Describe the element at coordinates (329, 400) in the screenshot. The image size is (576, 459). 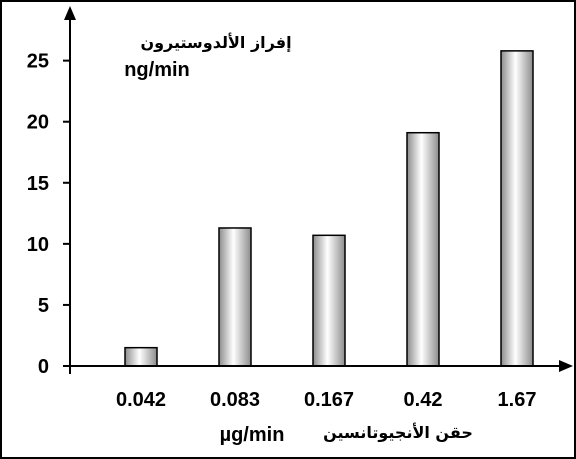
I see `x-tick-label: 0.167` at that location.